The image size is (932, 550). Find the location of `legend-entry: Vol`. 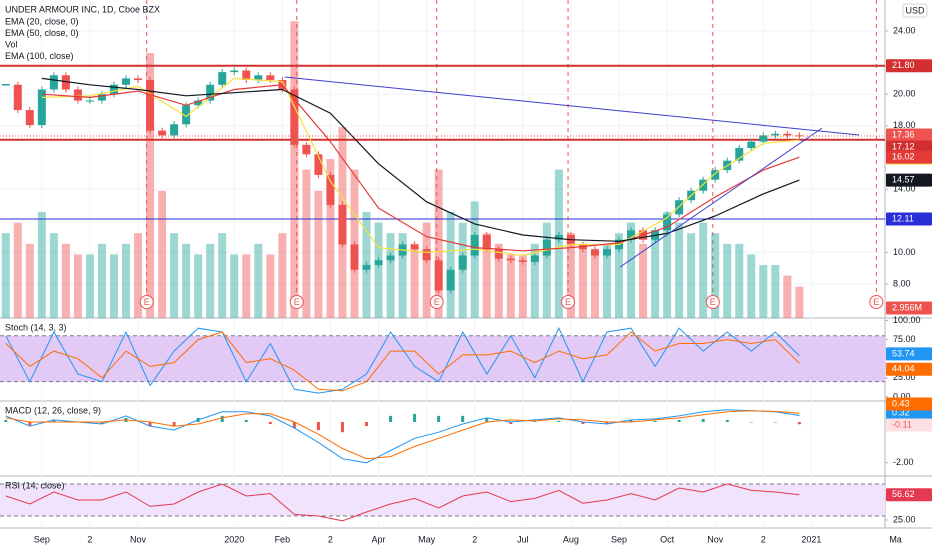

legend-entry: Vol is located at coordinates (11, 44).